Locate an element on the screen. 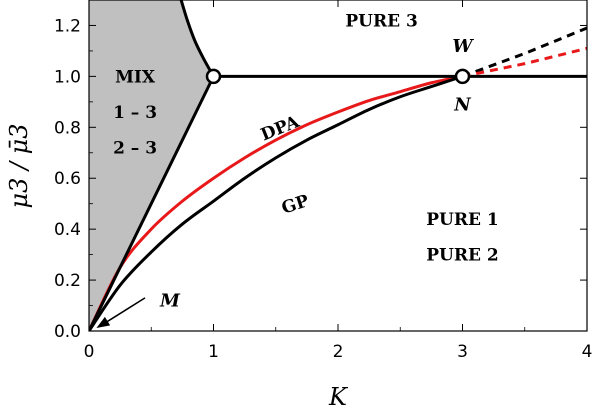 The image size is (598, 419). pure-1-label: PURE 1 is located at coordinates (462, 220).